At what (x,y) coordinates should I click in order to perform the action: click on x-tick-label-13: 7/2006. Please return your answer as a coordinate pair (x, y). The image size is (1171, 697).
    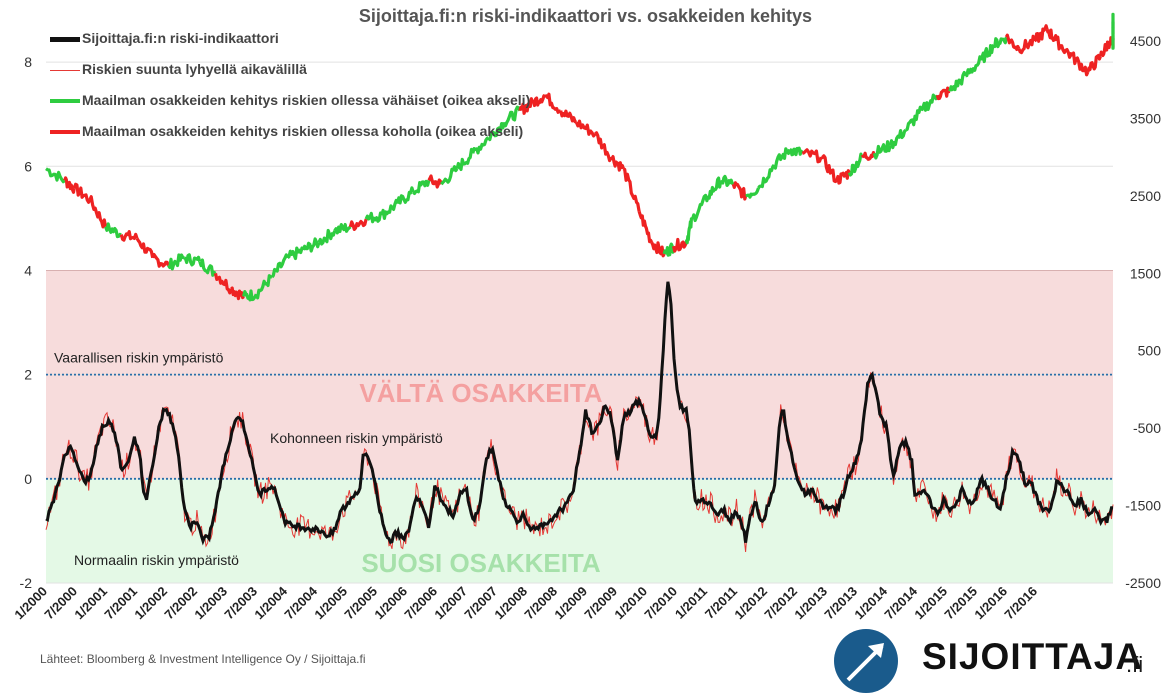
    Looking at the image, I should click on (420, 603).